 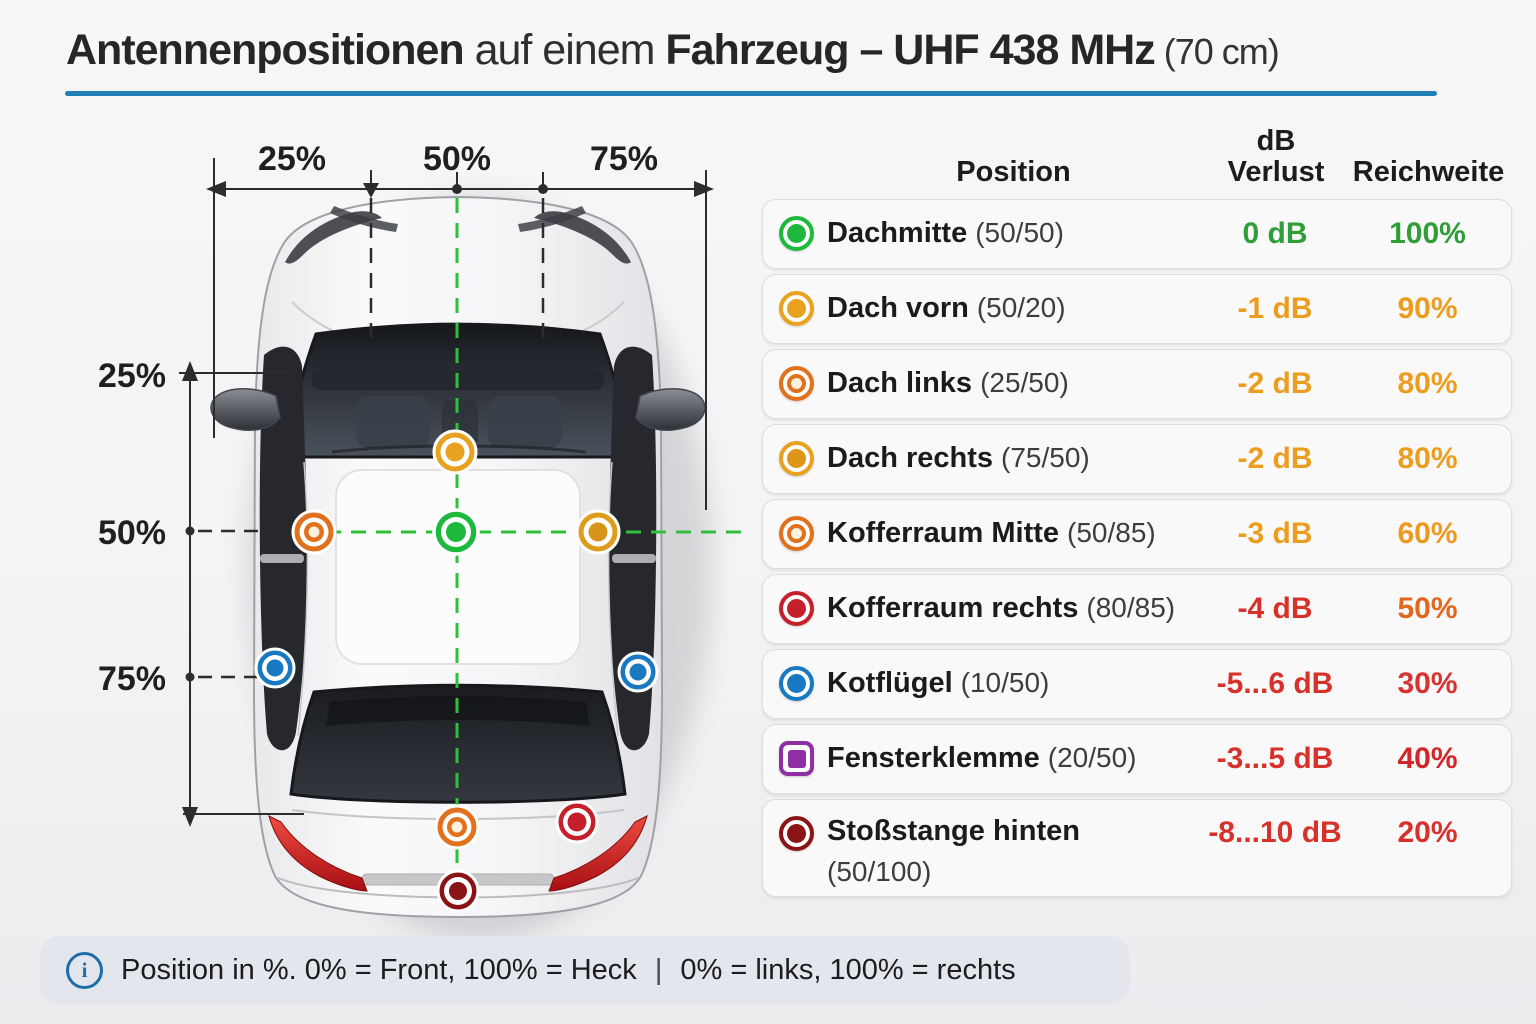 I want to click on db-loss-value: -3...5 dB, so click(x=1275, y=758).